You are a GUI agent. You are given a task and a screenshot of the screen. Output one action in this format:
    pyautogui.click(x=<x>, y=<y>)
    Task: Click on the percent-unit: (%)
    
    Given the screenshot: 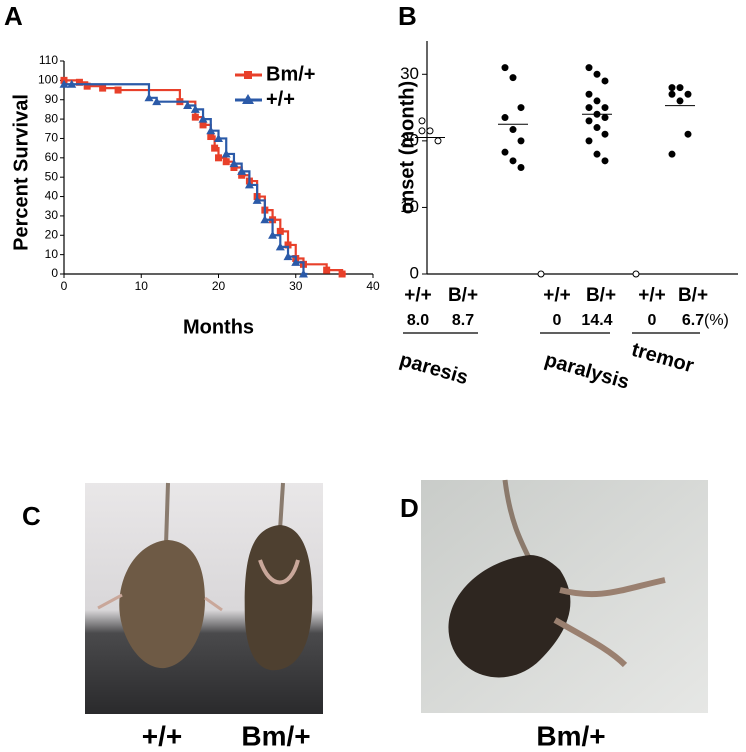 What is the action you would take?
    pyautogui.click(x=716, y=320)
    